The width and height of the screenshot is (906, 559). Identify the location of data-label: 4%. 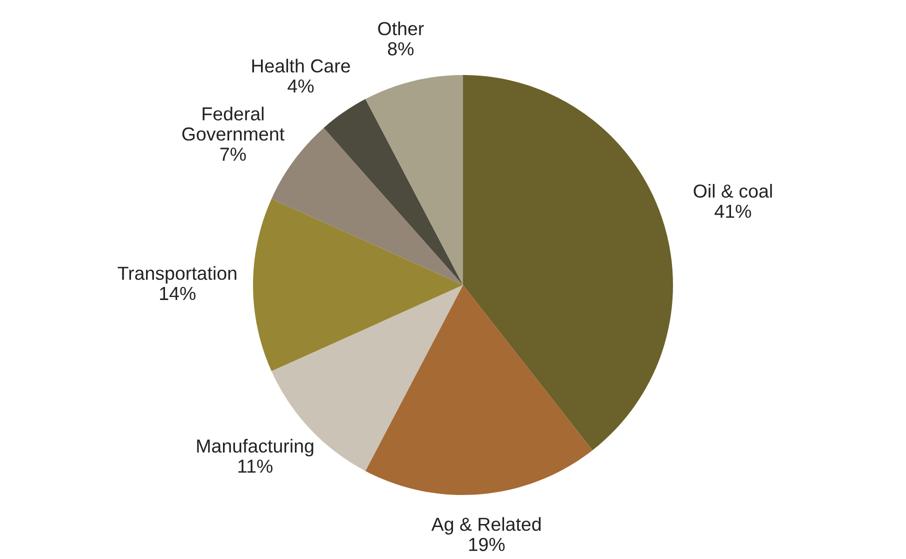
(301, 86).